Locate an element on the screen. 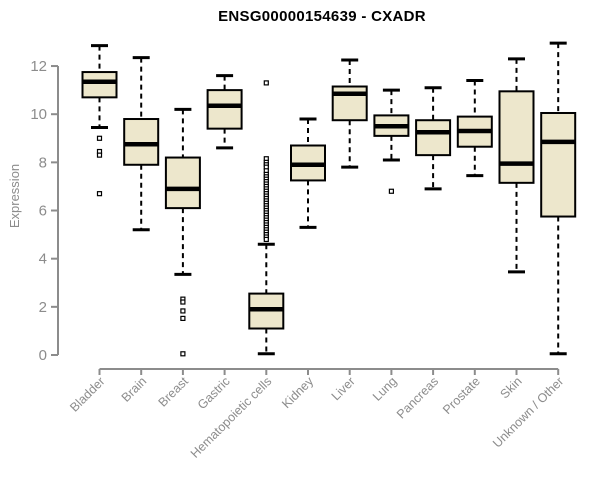 The width and height of the screenshot is (600, 500). box-kidney is located at coordinates (308, 173).